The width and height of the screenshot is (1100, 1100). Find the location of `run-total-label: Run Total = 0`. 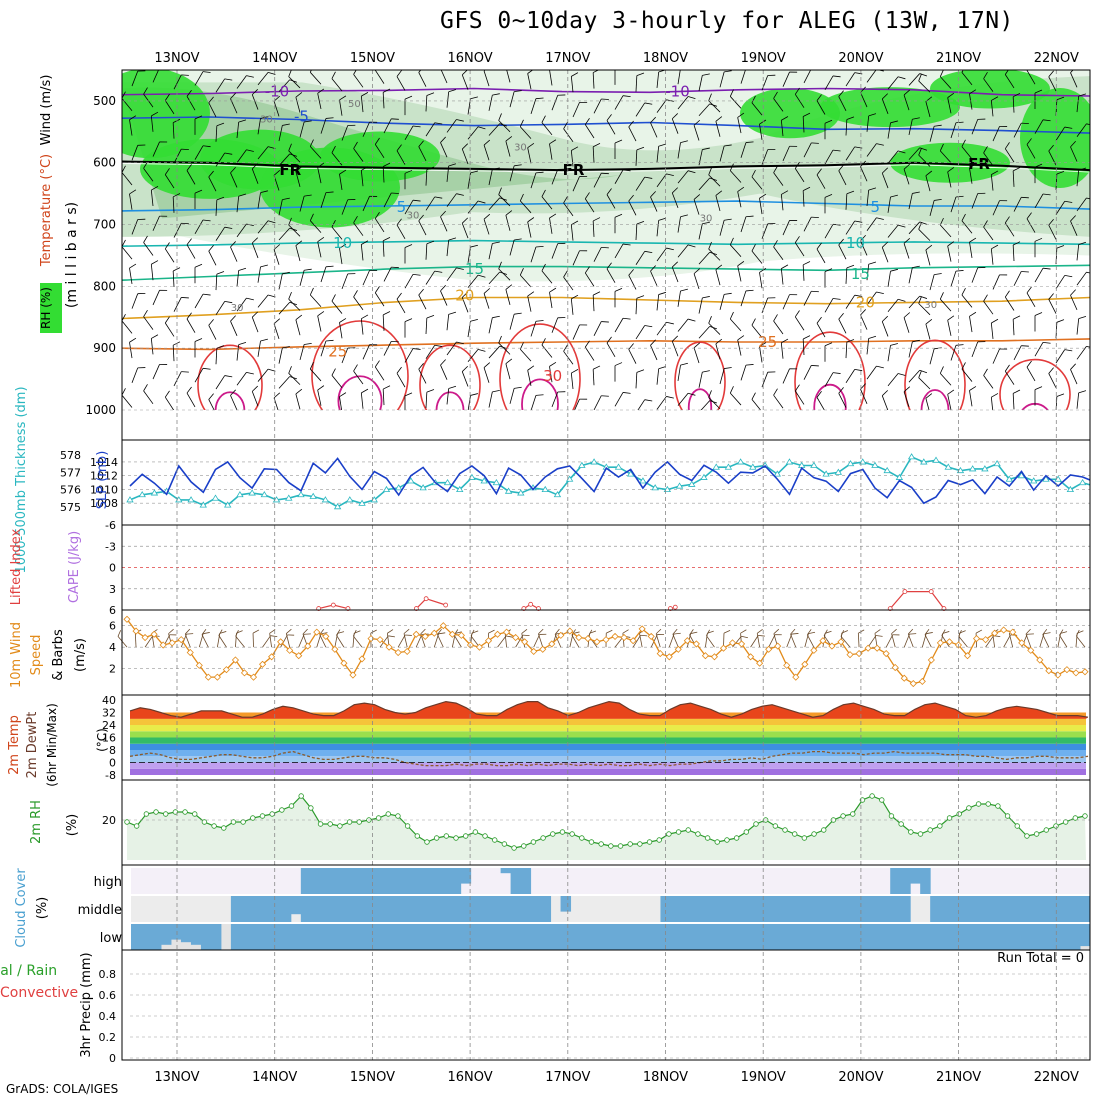

run-total-label: Run Total = 0 is located at coordinates (1040, 958).